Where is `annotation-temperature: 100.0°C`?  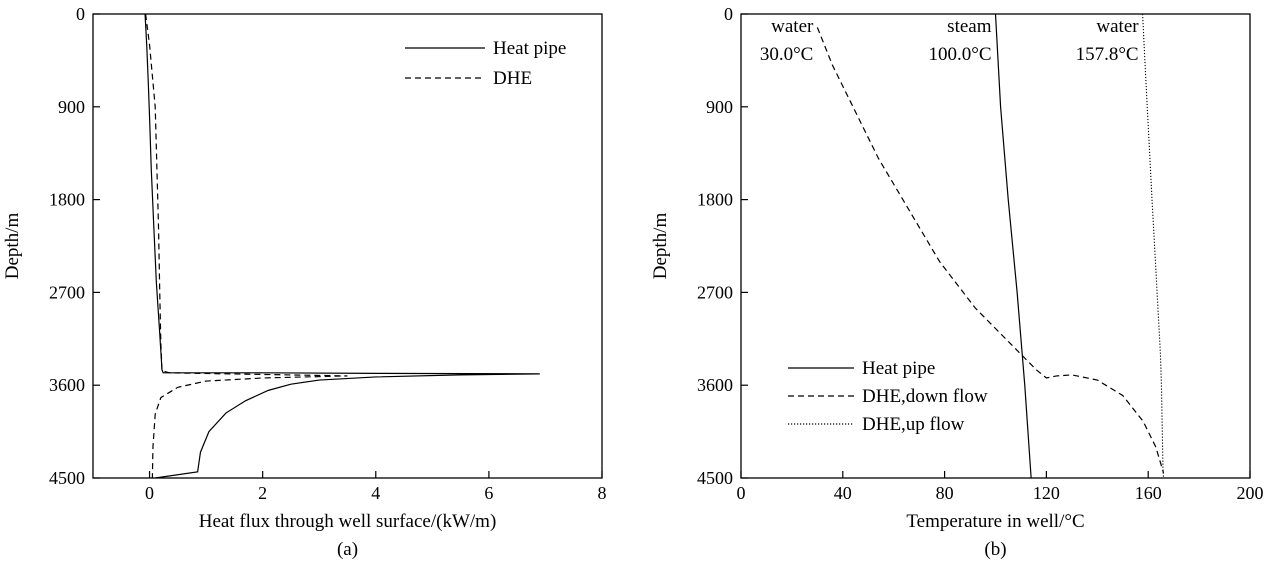
annotation-temperature: 100.0°C is located at coordinates (959, 54).